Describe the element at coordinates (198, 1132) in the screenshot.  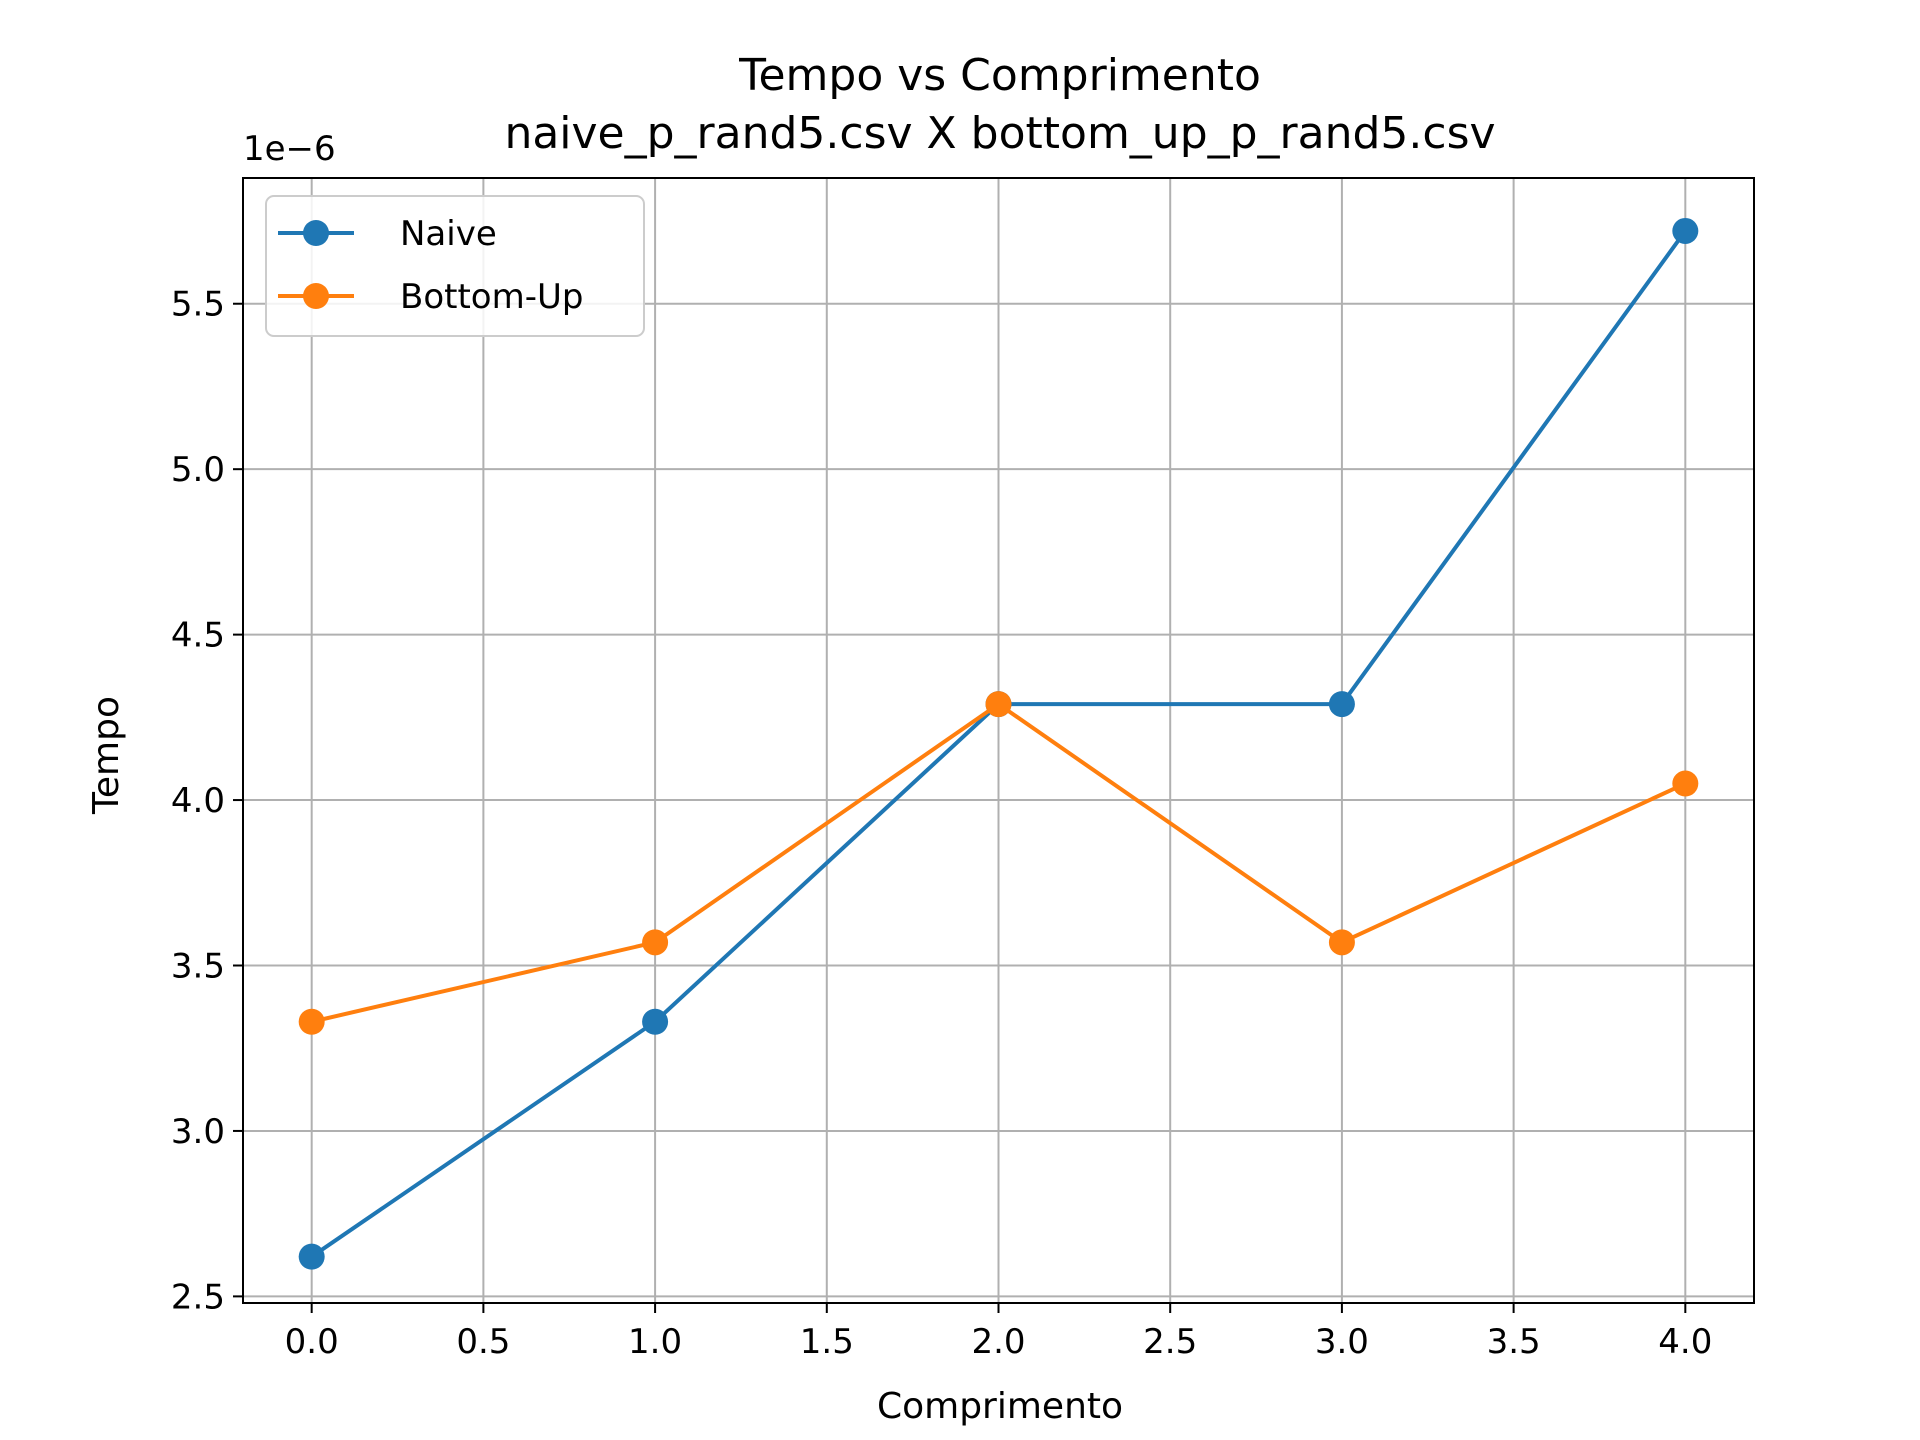
I see `y-tick-label: 3.0` at that location.